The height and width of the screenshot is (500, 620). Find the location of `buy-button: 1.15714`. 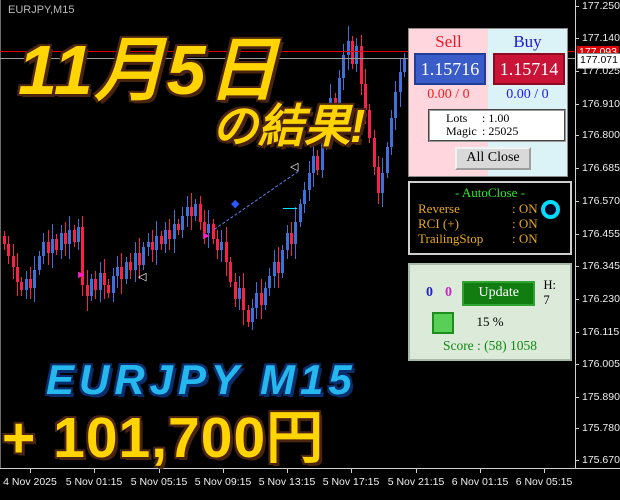

buy-button: 1.15714 is located at coordinates (529, 69).